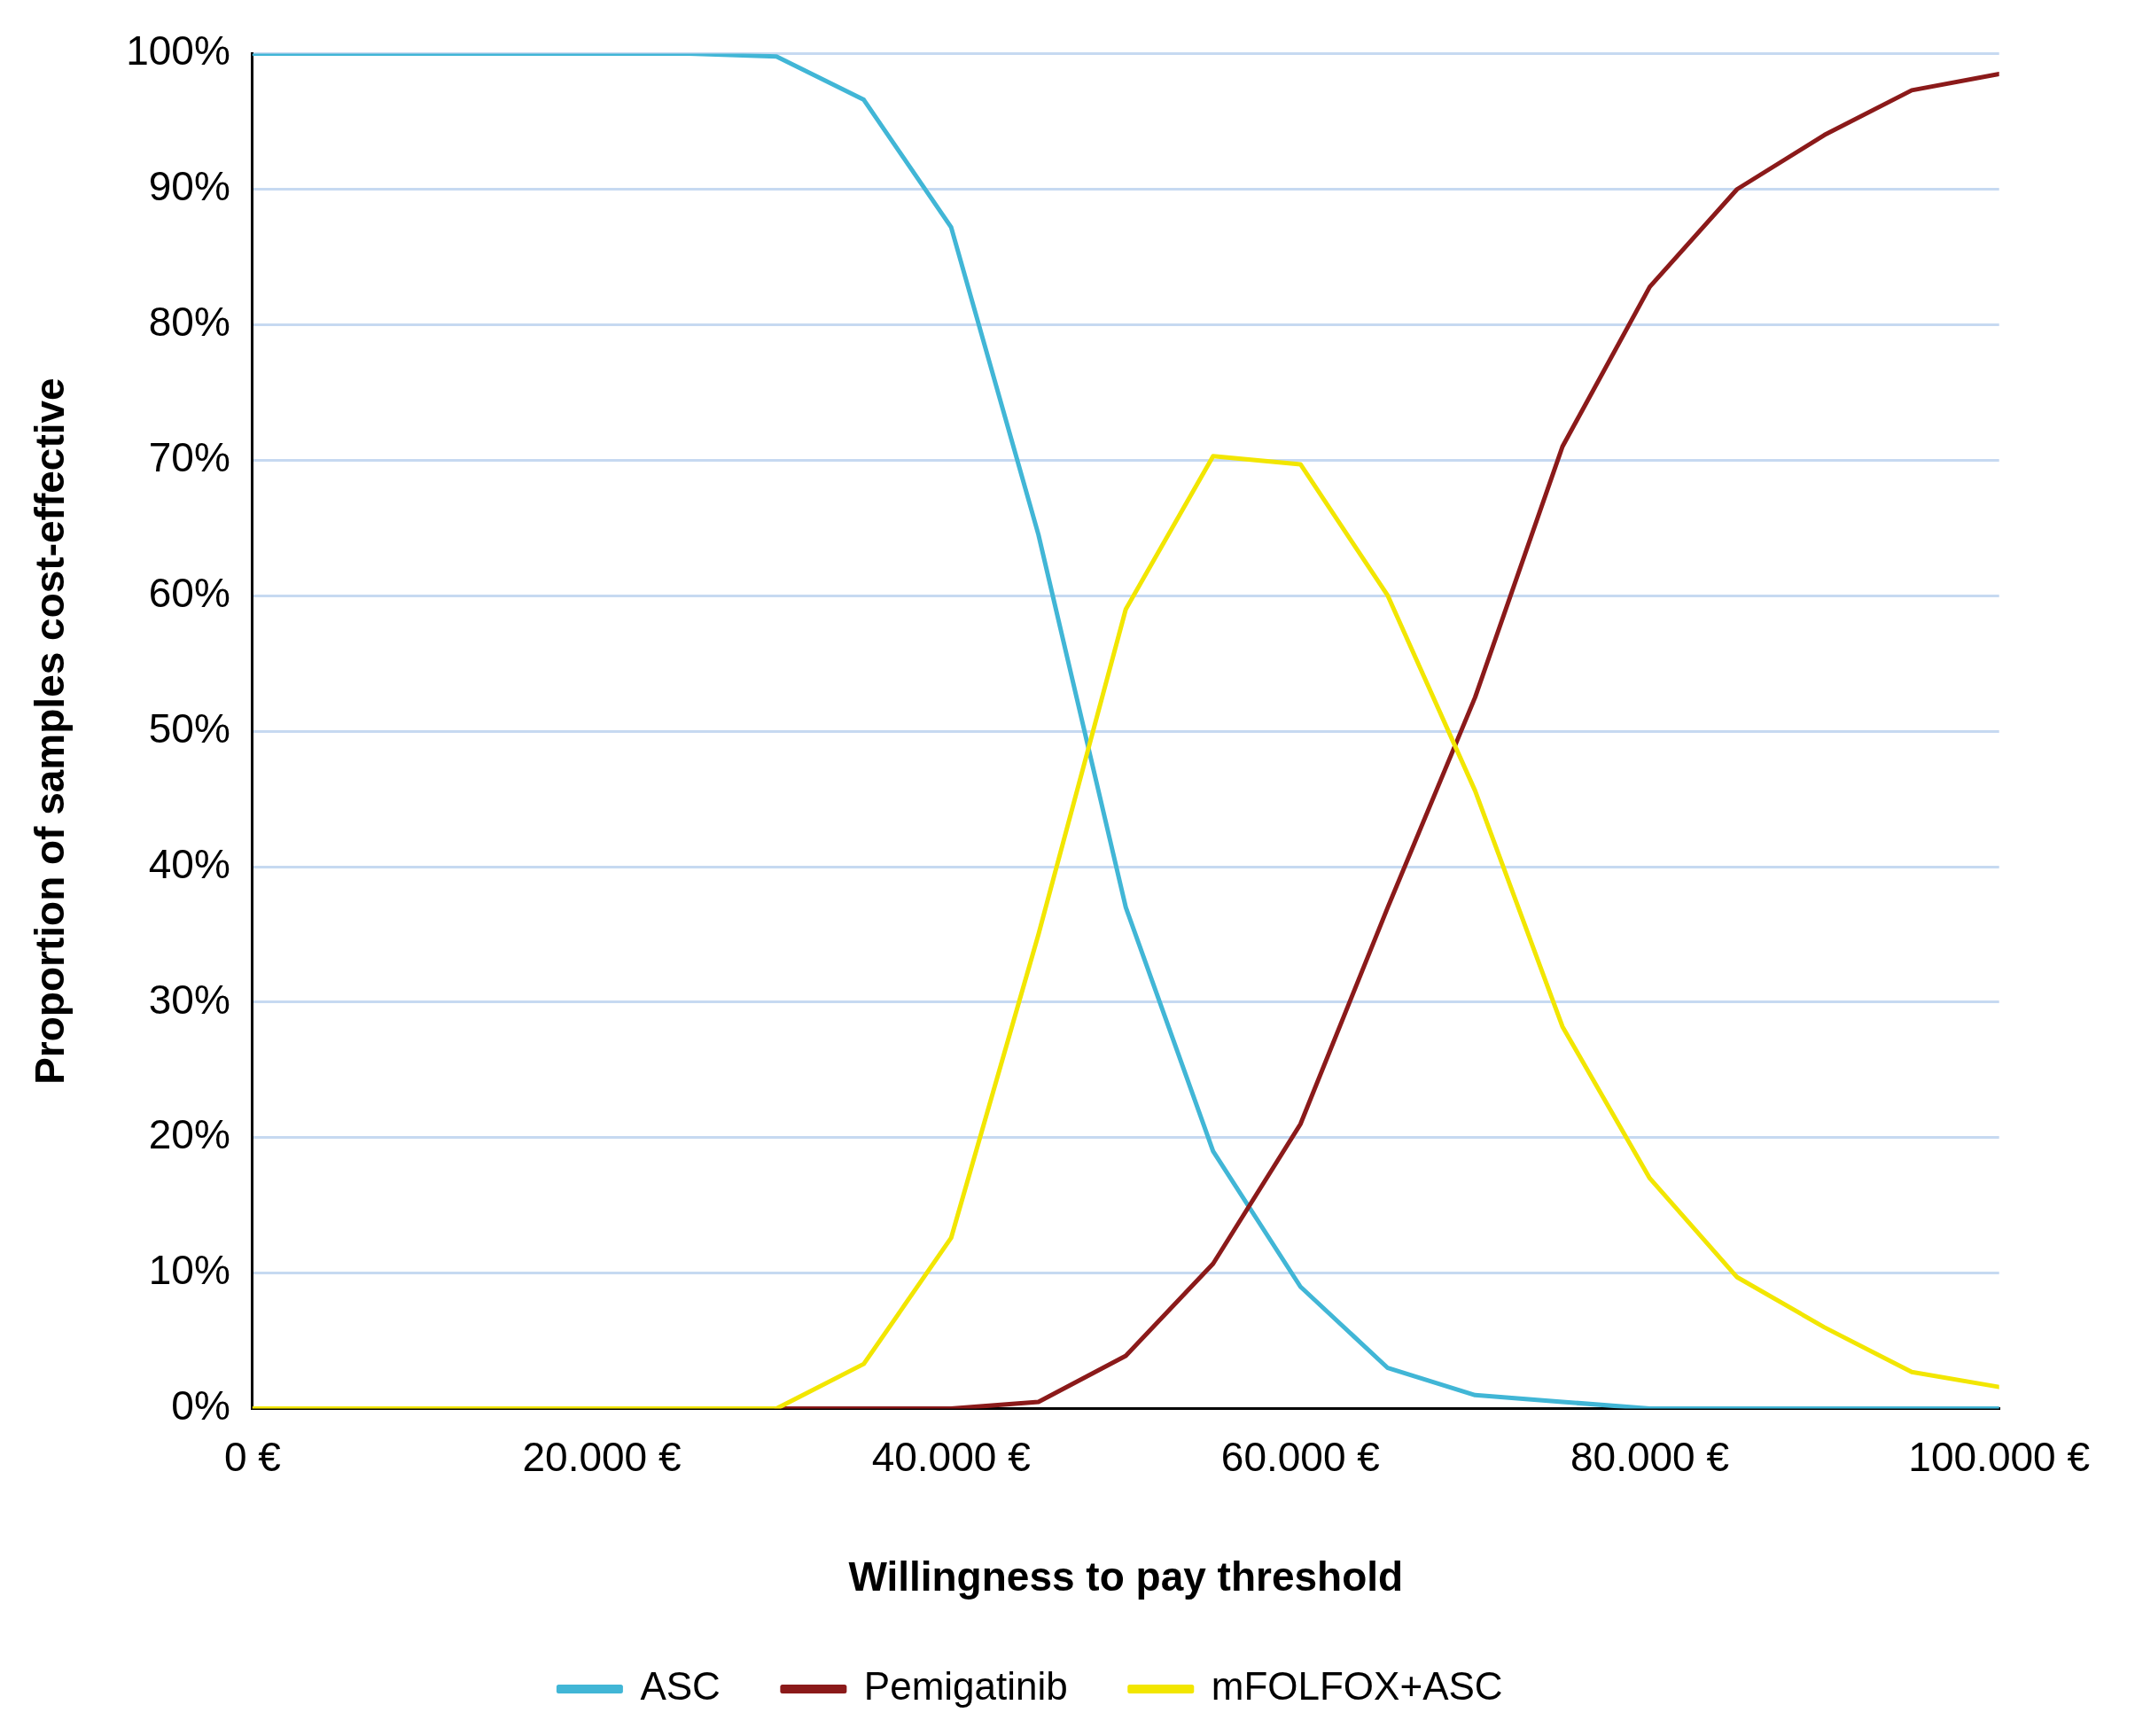 The image size is (2135, 1736). Describe the element at coordinates (189, 863) in the screenshot. I see `y-tick-label: 40%` at that location.